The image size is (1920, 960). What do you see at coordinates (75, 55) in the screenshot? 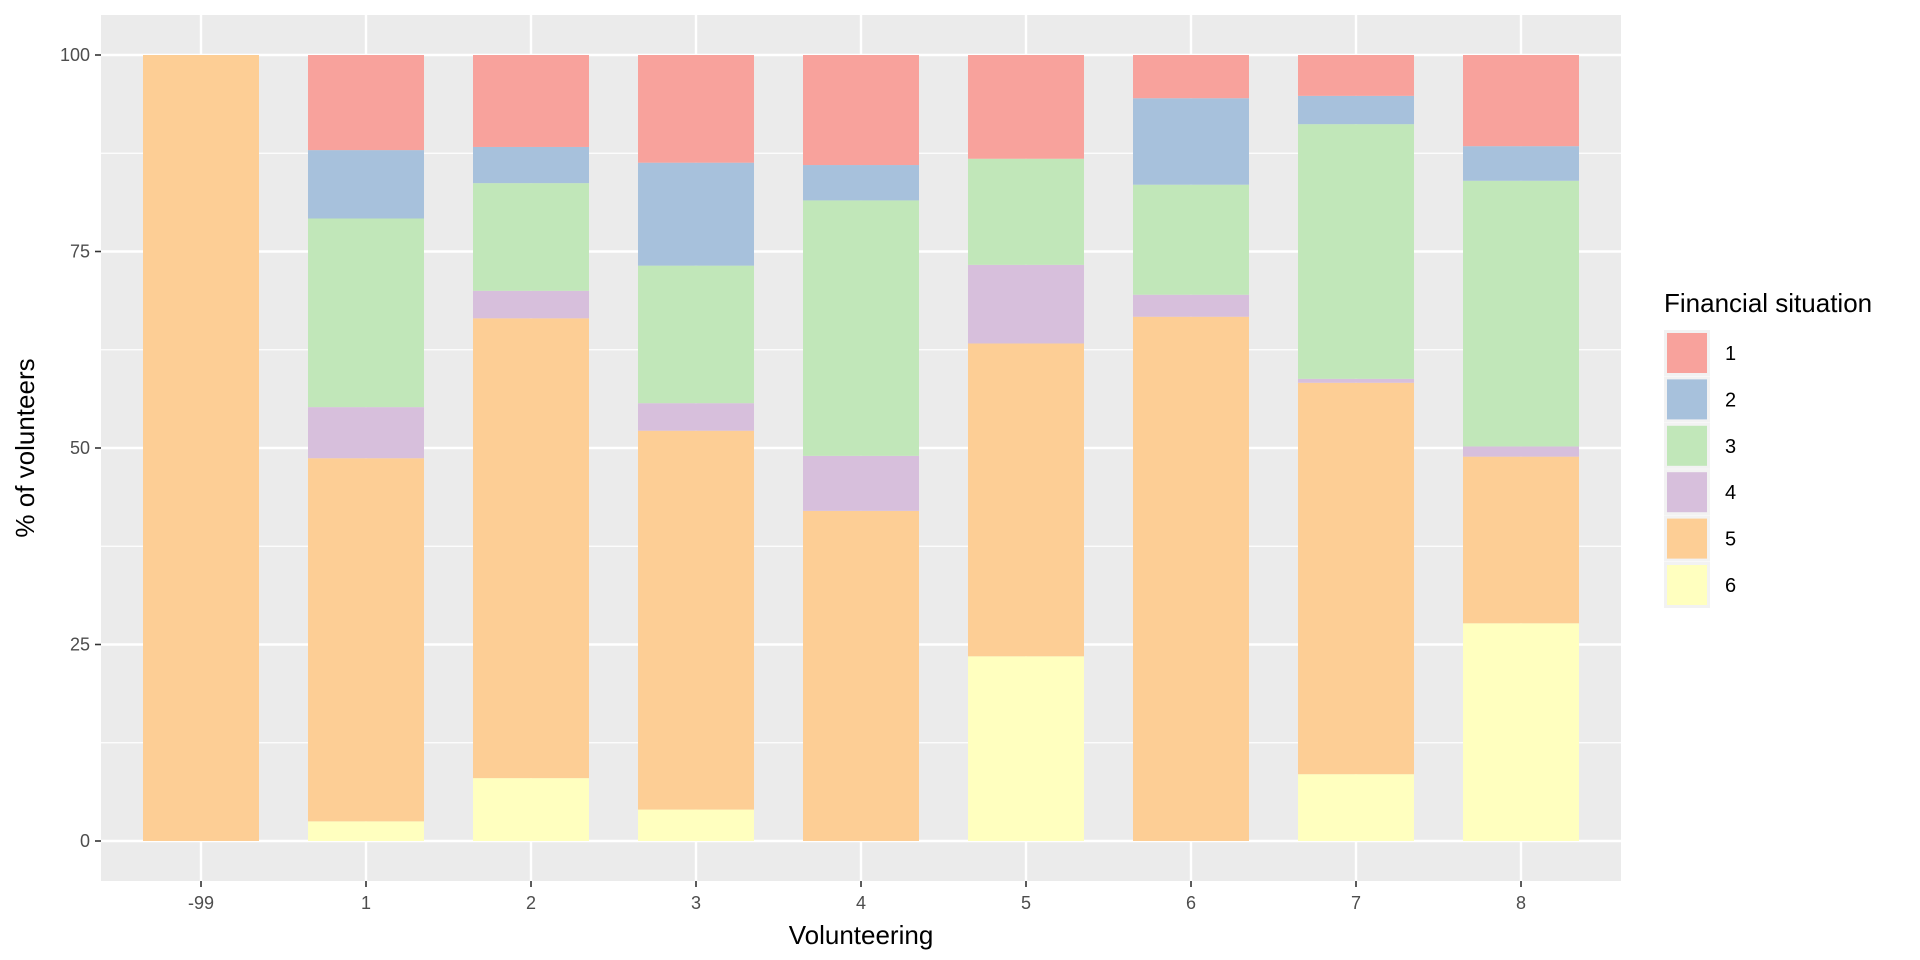
I see `y-tick-label: 100` at bounding box center [75, 55].